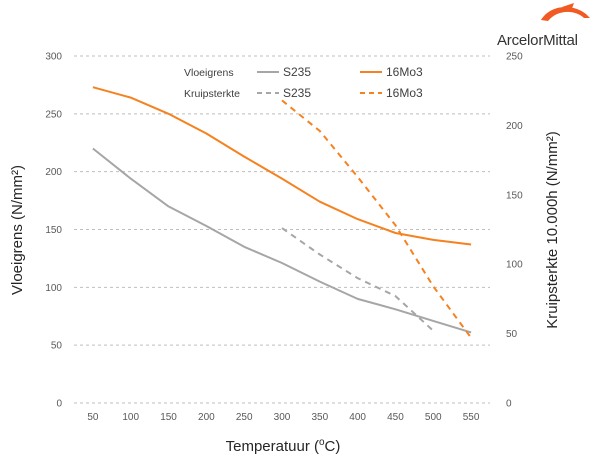 The width and height of the screenshot is (599, 459). What do you see at coordinates (514, 265) in the screenshot?
I see `y-right-tick-label: 100` at bounding box center [514, 265].